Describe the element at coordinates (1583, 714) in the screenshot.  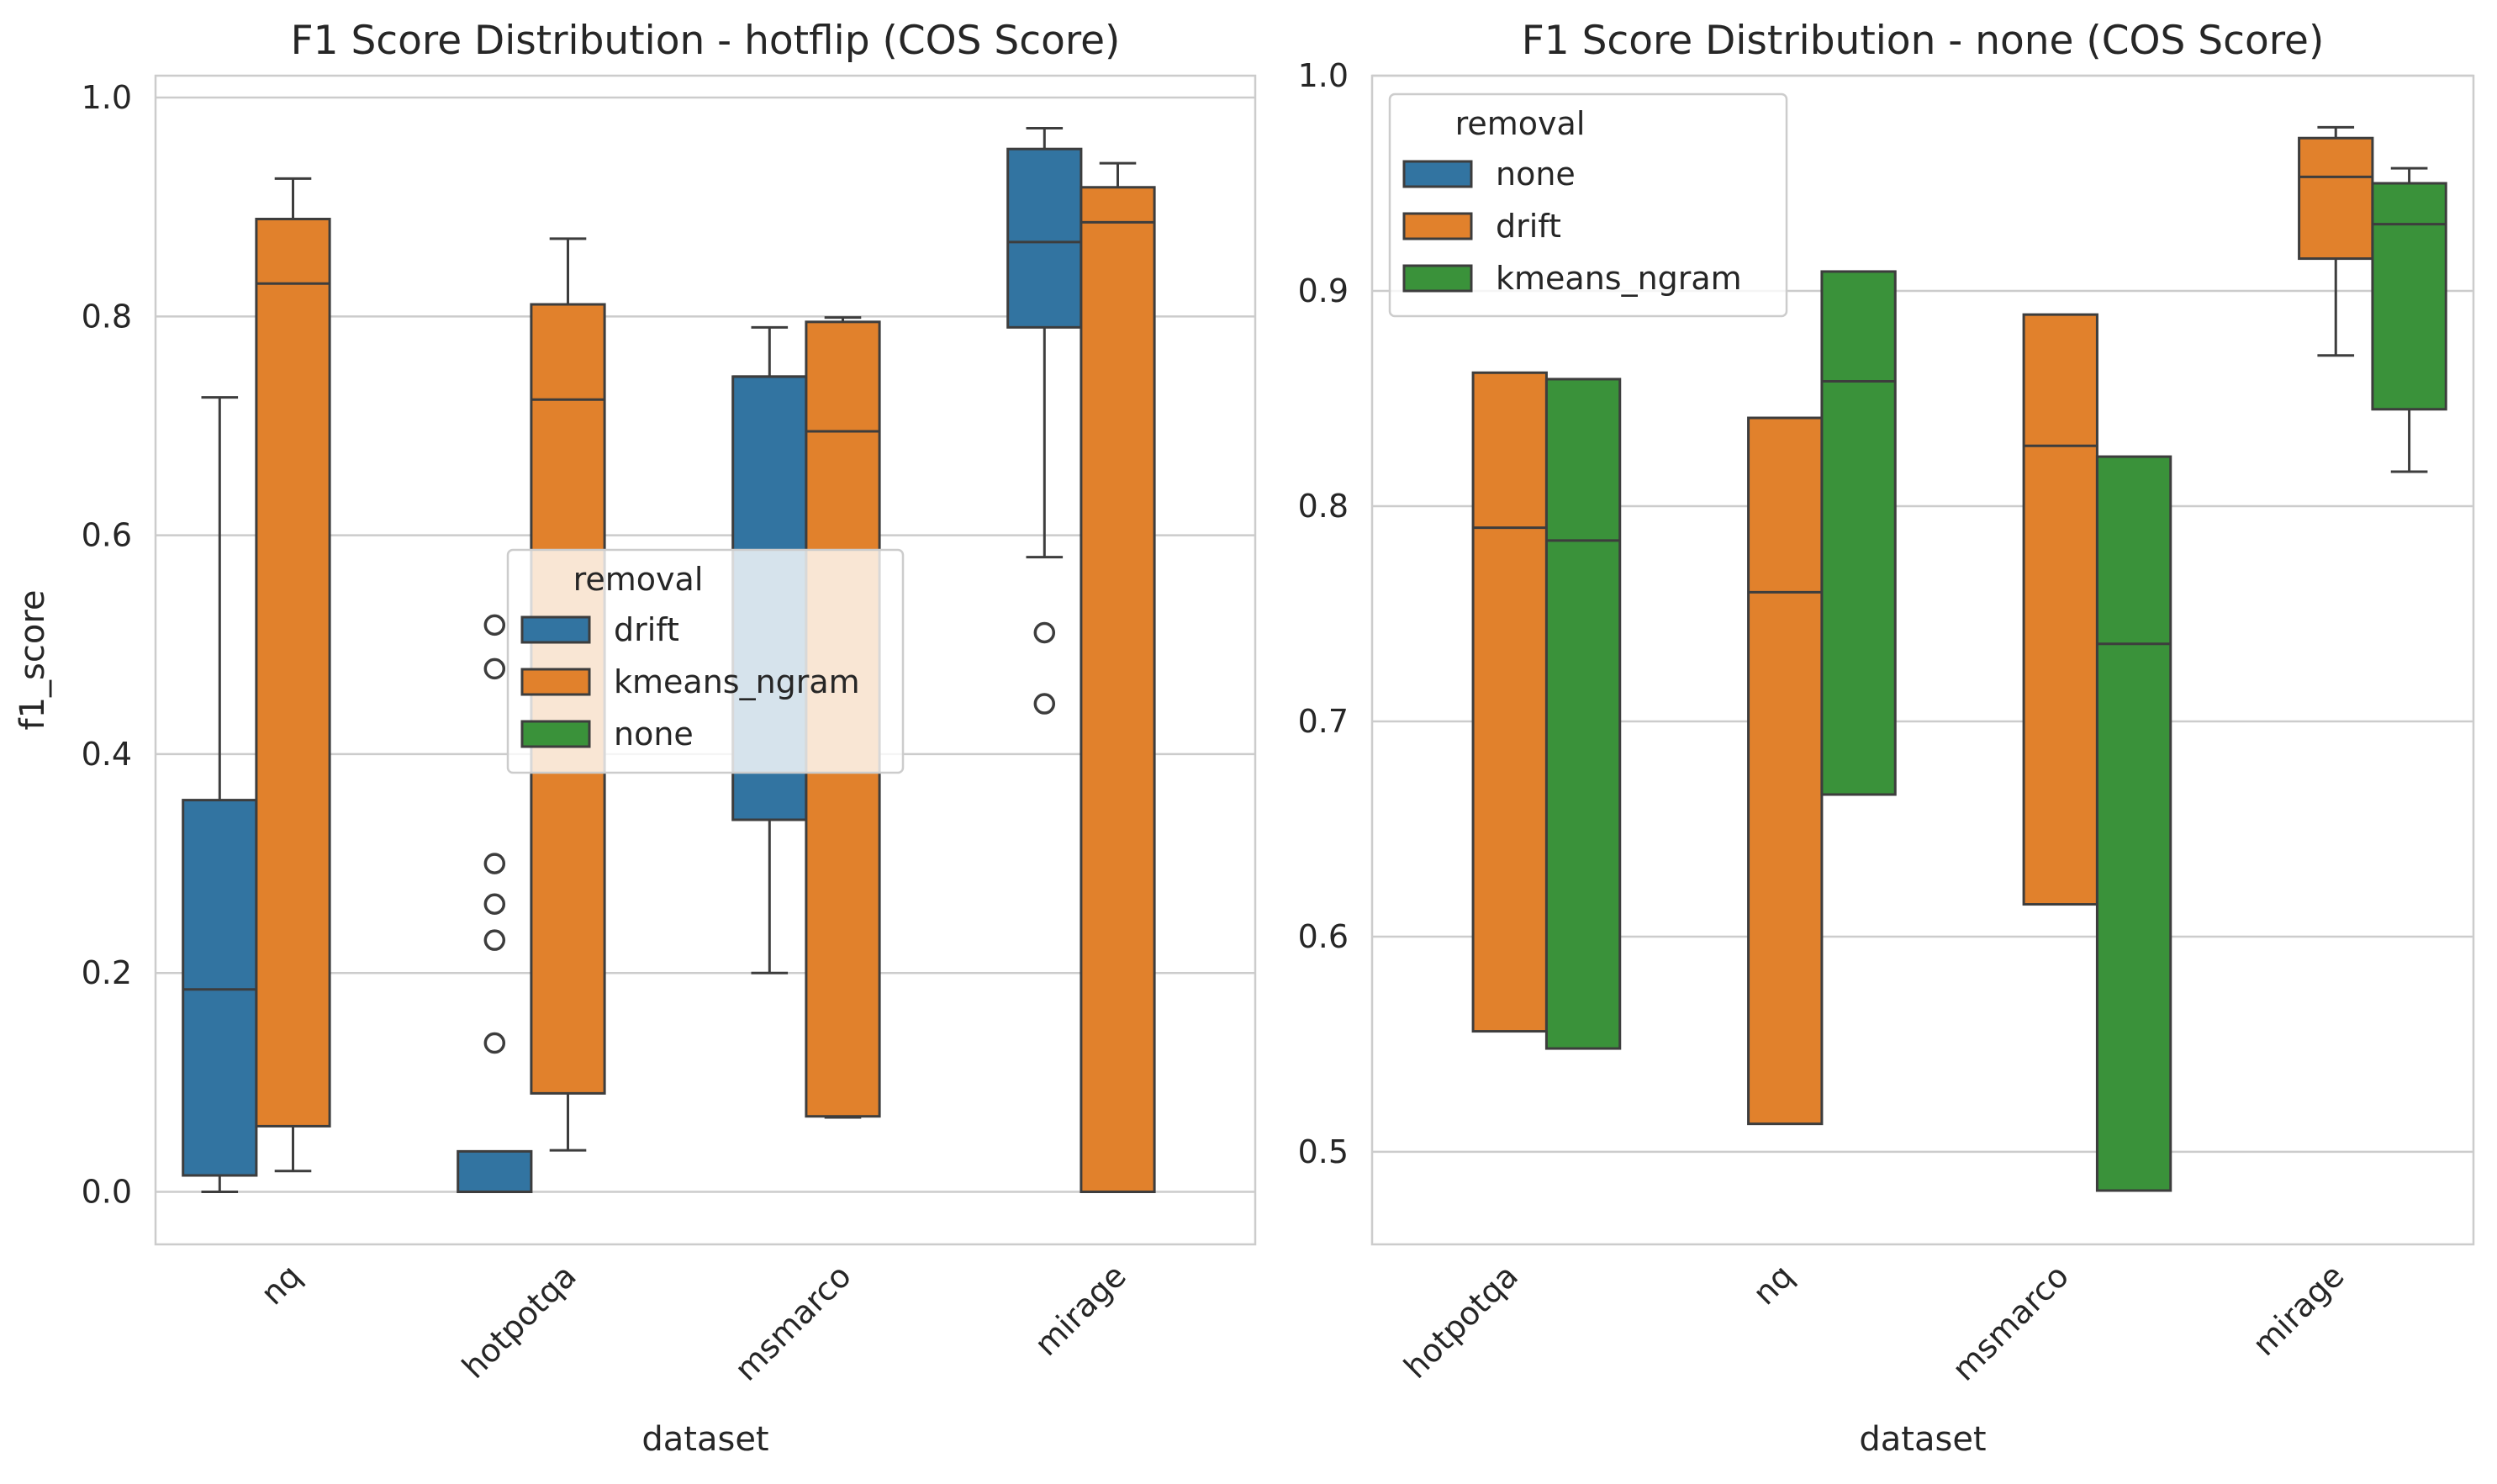
I see `box-kmeans_ngram-hotpotqa` at that location.